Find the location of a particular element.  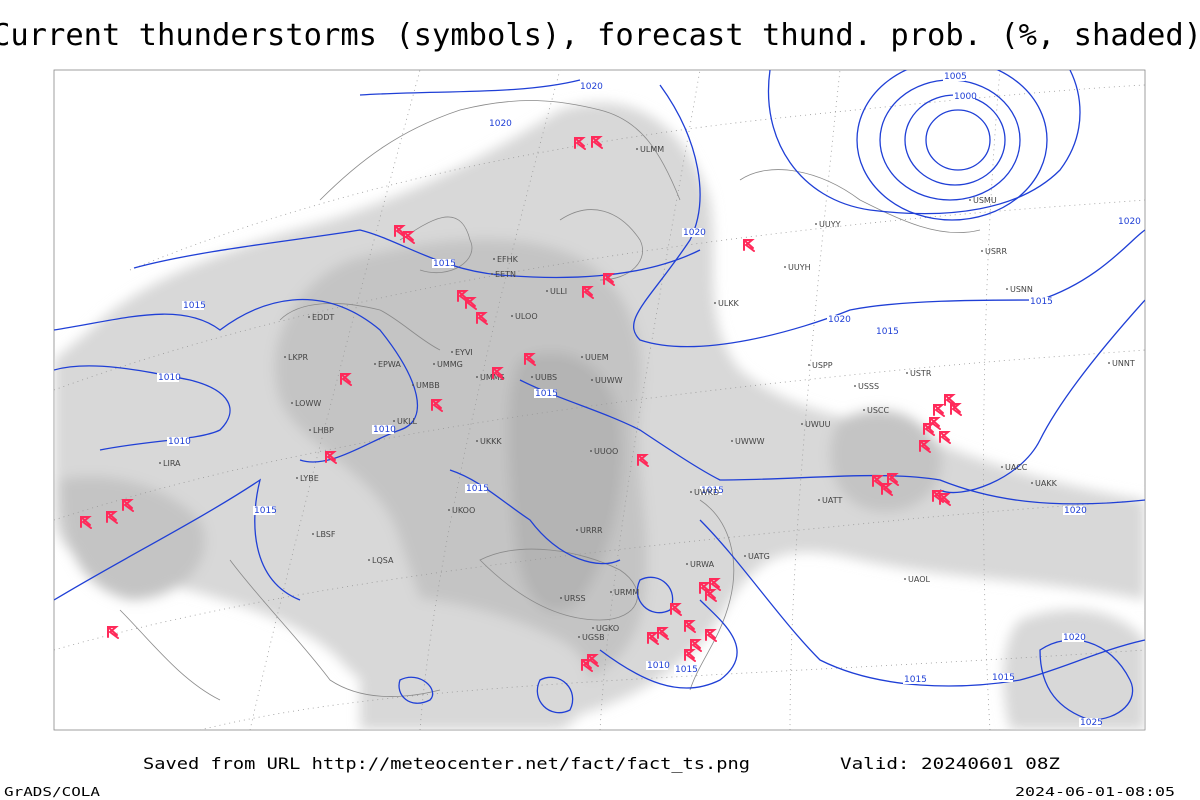

station-label: UNNT is located at coordinates (1123, 363).